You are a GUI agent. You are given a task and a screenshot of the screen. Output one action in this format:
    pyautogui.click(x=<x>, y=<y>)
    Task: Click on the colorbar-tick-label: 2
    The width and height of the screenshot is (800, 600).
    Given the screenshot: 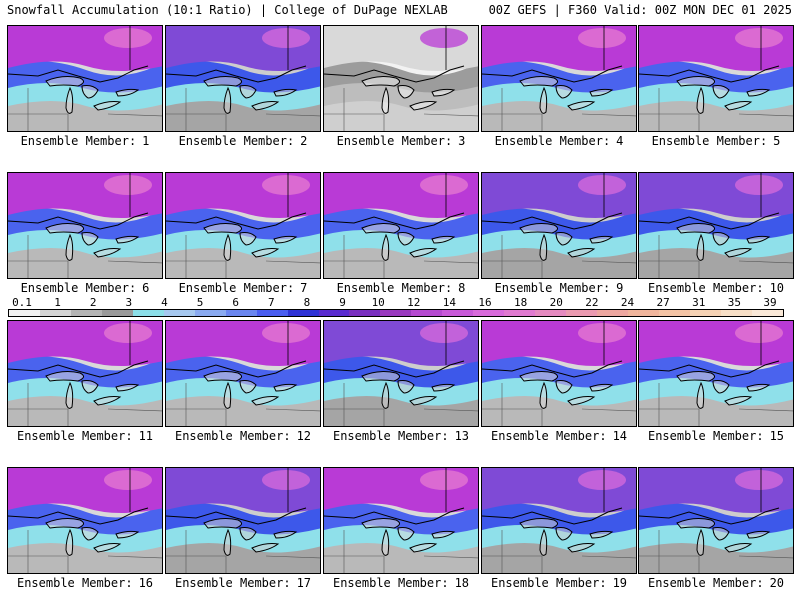 What is the action you would take?
    pyautogui.click(x=93, y=302)
    